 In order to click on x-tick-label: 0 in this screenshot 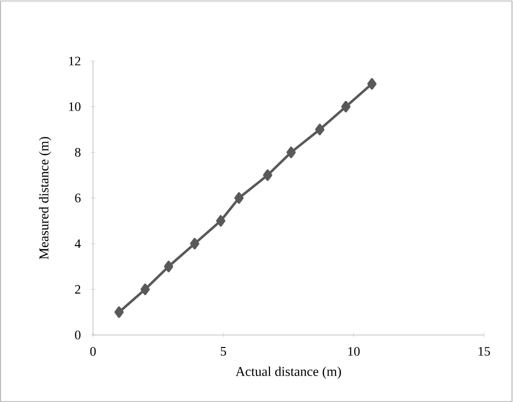, I will do `click(93, 351)`.